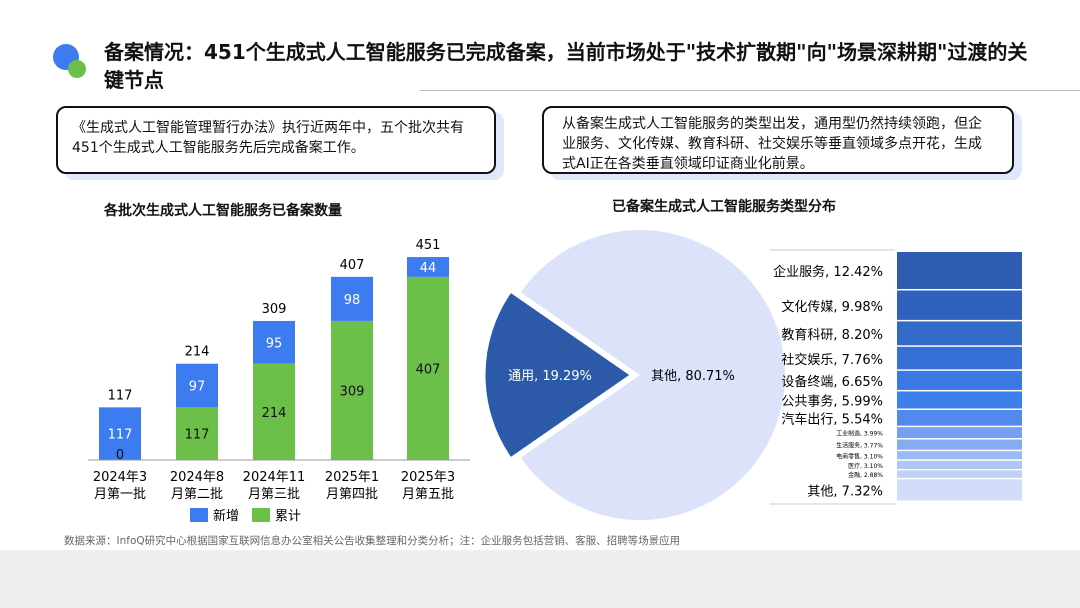  I want to click on bar-chart-title: 各批次生成式人工智能服务已备案数量, so click(223, 211).